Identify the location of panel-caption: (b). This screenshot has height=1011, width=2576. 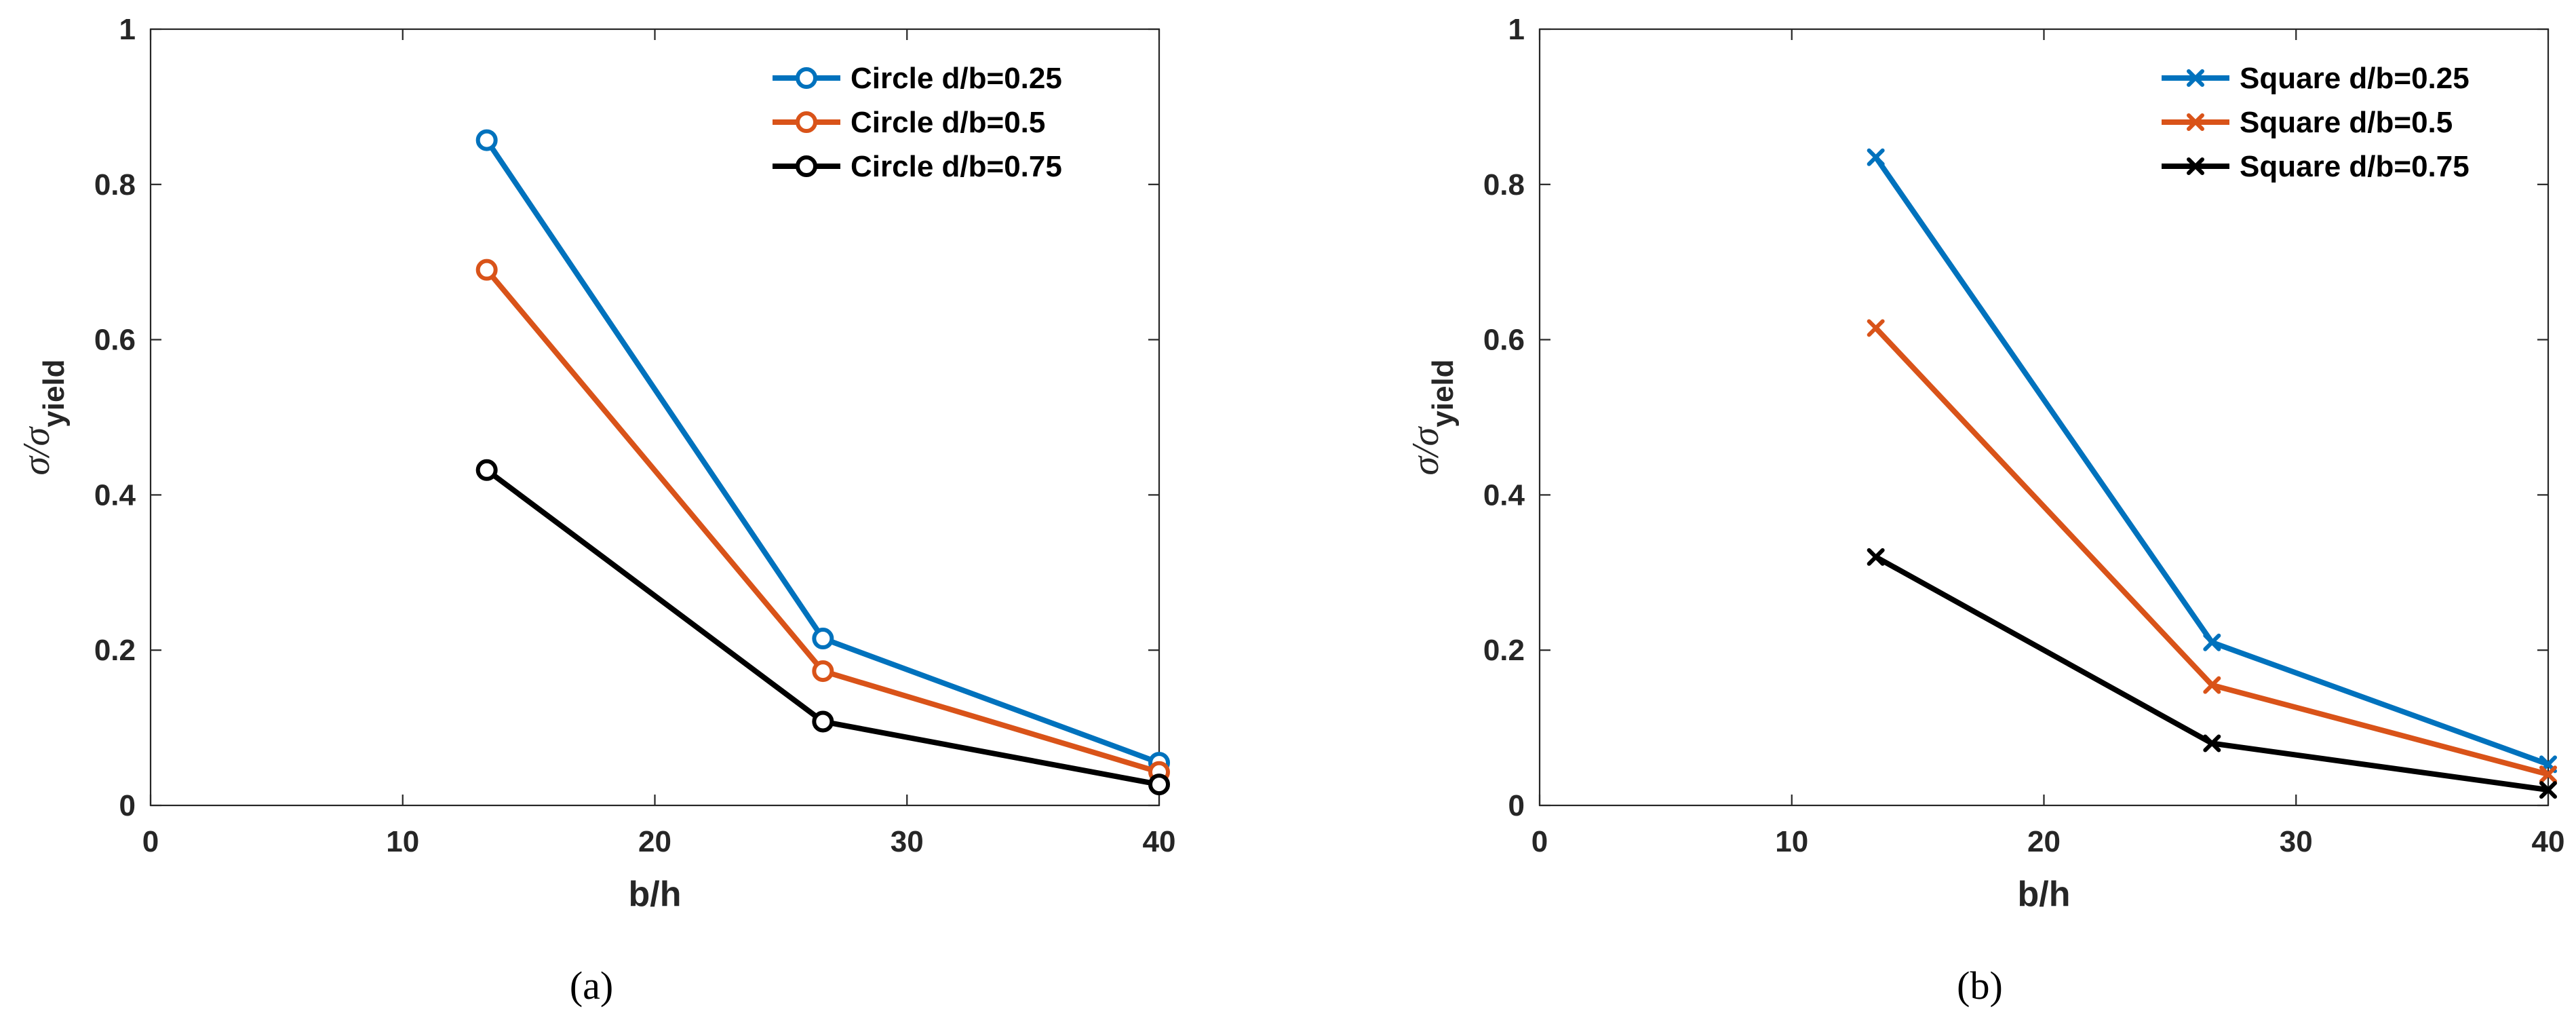
(1980, 986).